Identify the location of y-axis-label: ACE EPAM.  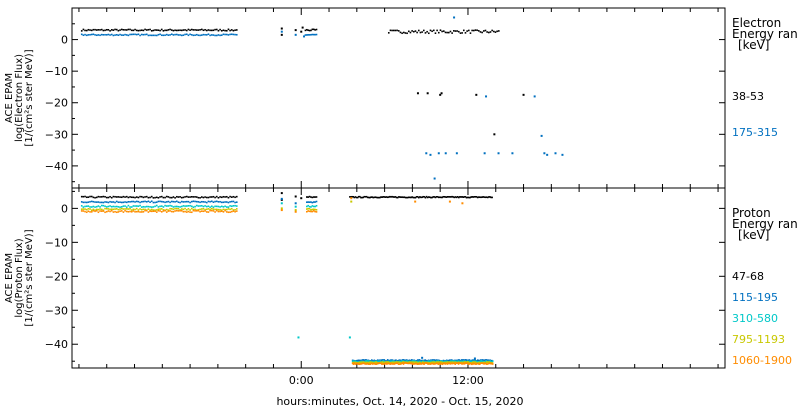
(9, 278).